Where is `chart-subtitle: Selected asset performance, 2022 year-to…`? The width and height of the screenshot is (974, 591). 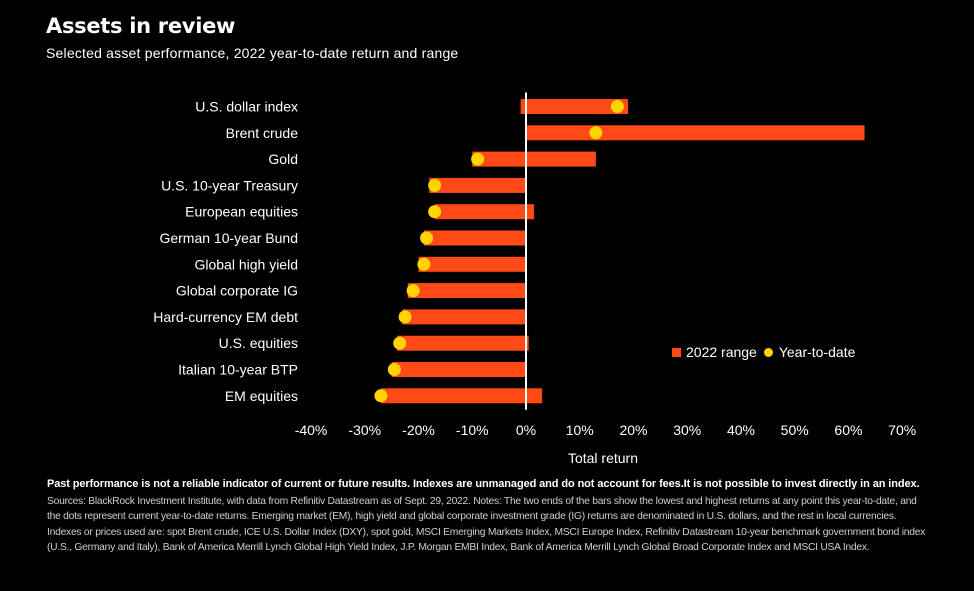
chart-subtitle: Selected asset performance, 2022 year-to… is located at coordinates (252, 53).